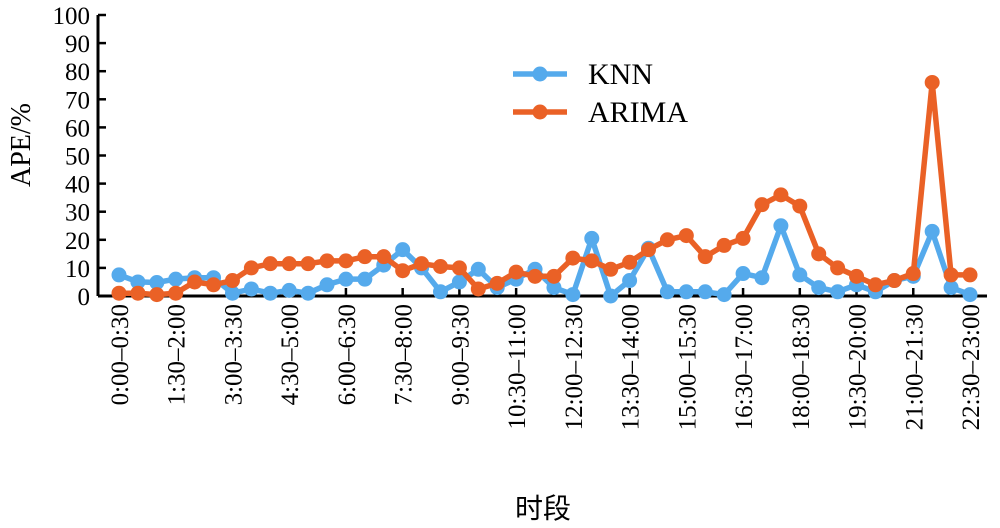 This screenshot has height=528, width=1000. I want to click on legend-label: KNN, so click(620, 74).